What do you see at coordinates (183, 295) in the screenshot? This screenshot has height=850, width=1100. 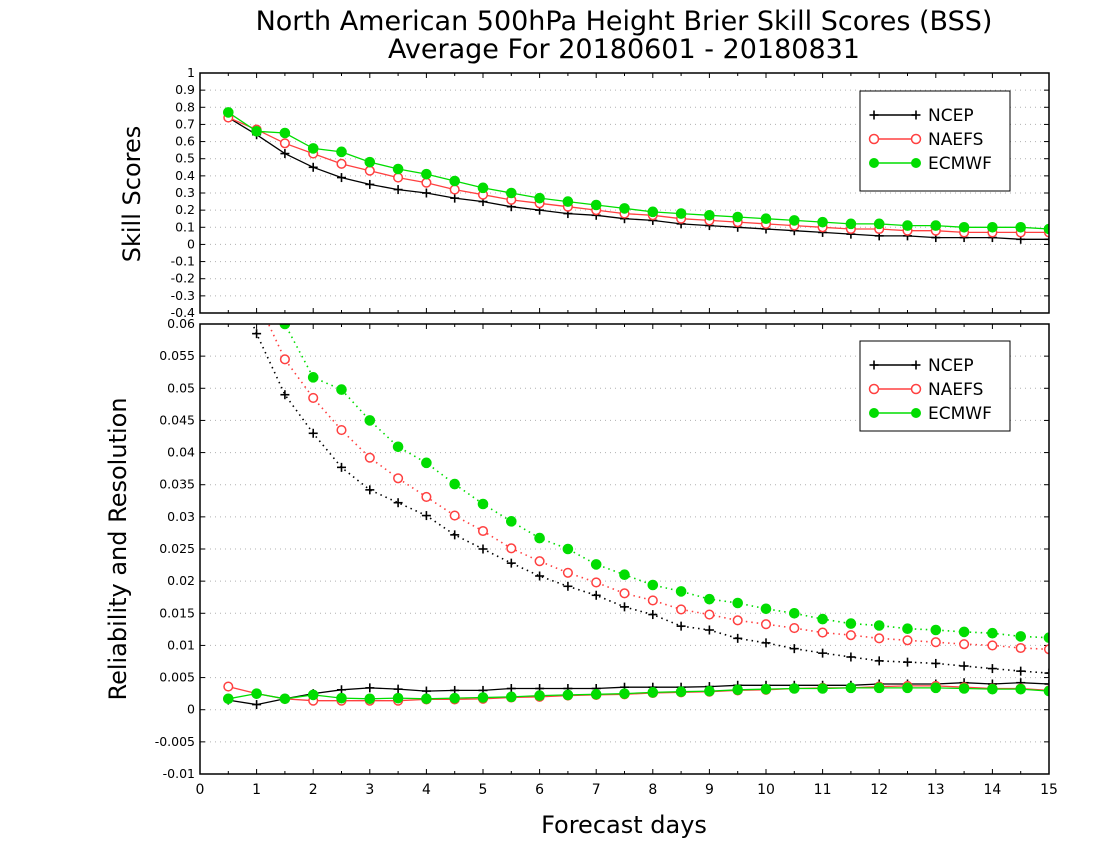 I see `y-tick-label: -0.3` at bounding box center [183, 295].